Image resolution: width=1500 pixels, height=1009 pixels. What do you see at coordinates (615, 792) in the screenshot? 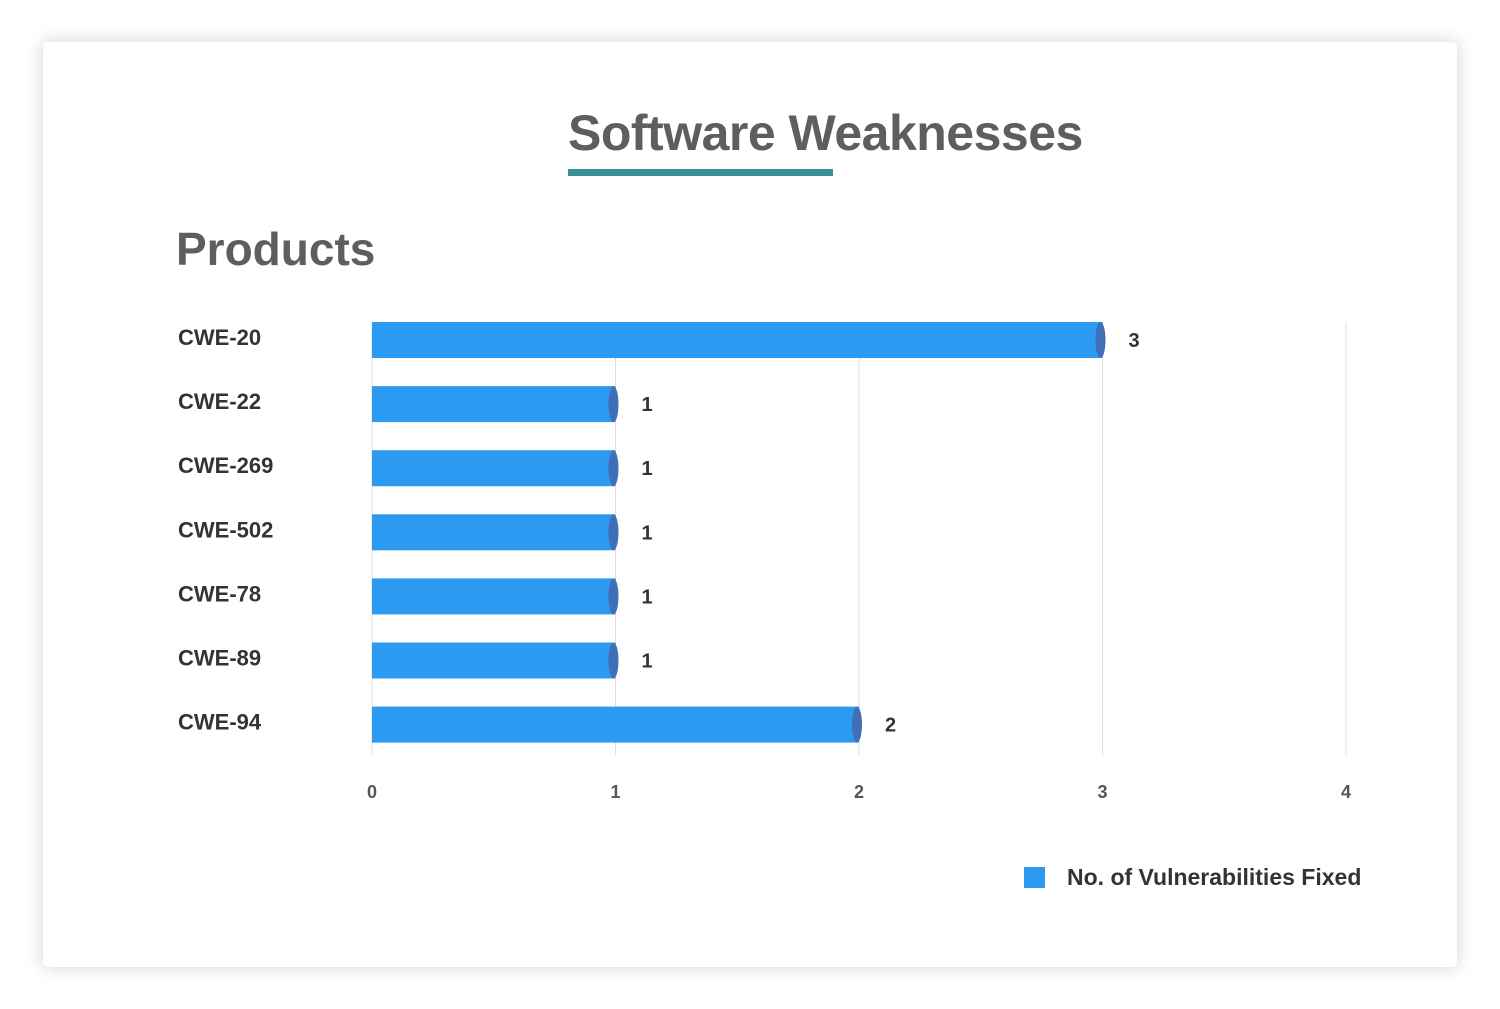
I see `x-tick-label: 1` at bounding box center [615, 792].